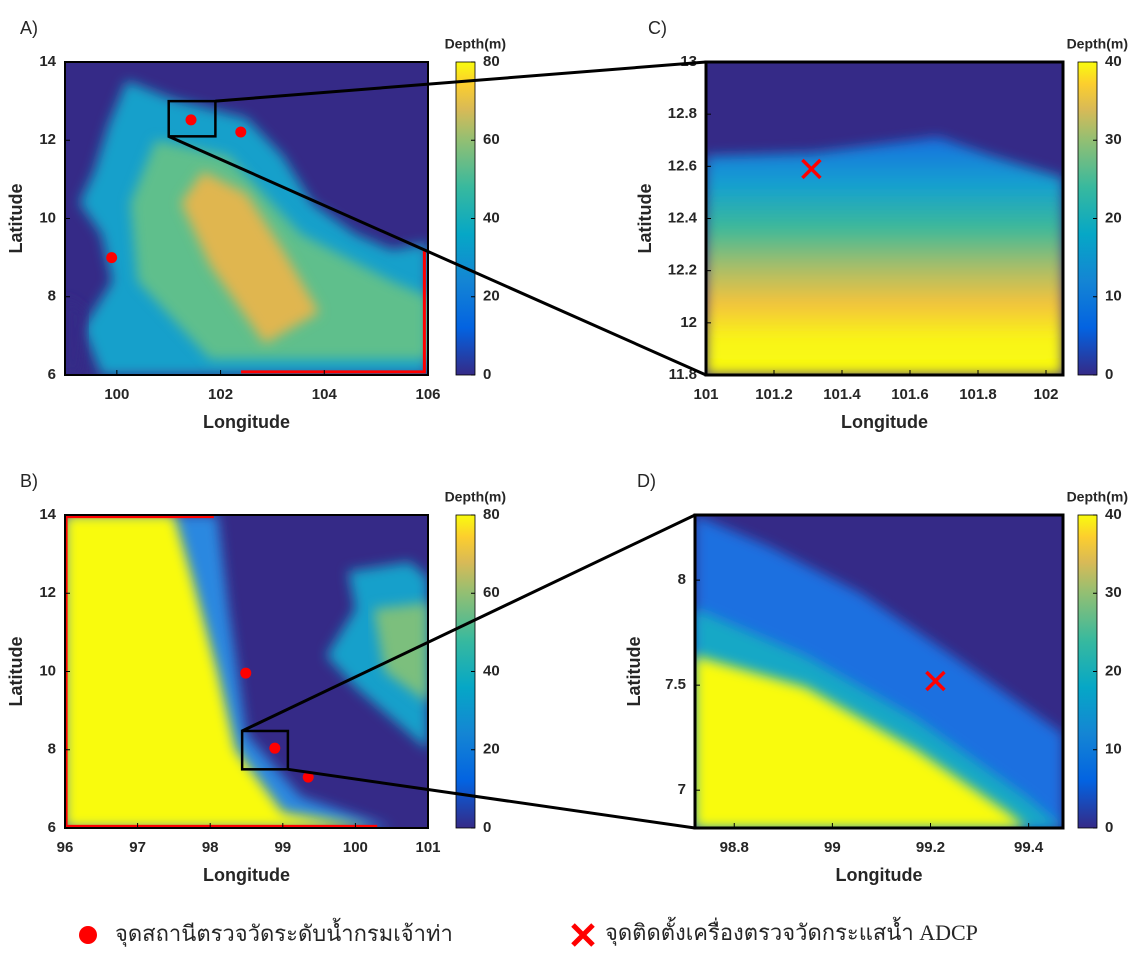 This screenshot has width=1133, height=963. Describe the element at coordinates (734, 847) in the screenshot. I see `x-tick-label: 98.8` at that location.